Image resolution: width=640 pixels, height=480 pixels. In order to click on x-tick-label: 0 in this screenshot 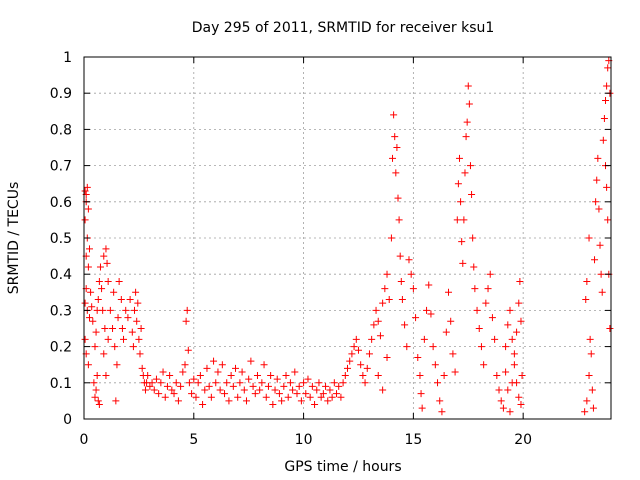, I will do `click(84, 440)`.